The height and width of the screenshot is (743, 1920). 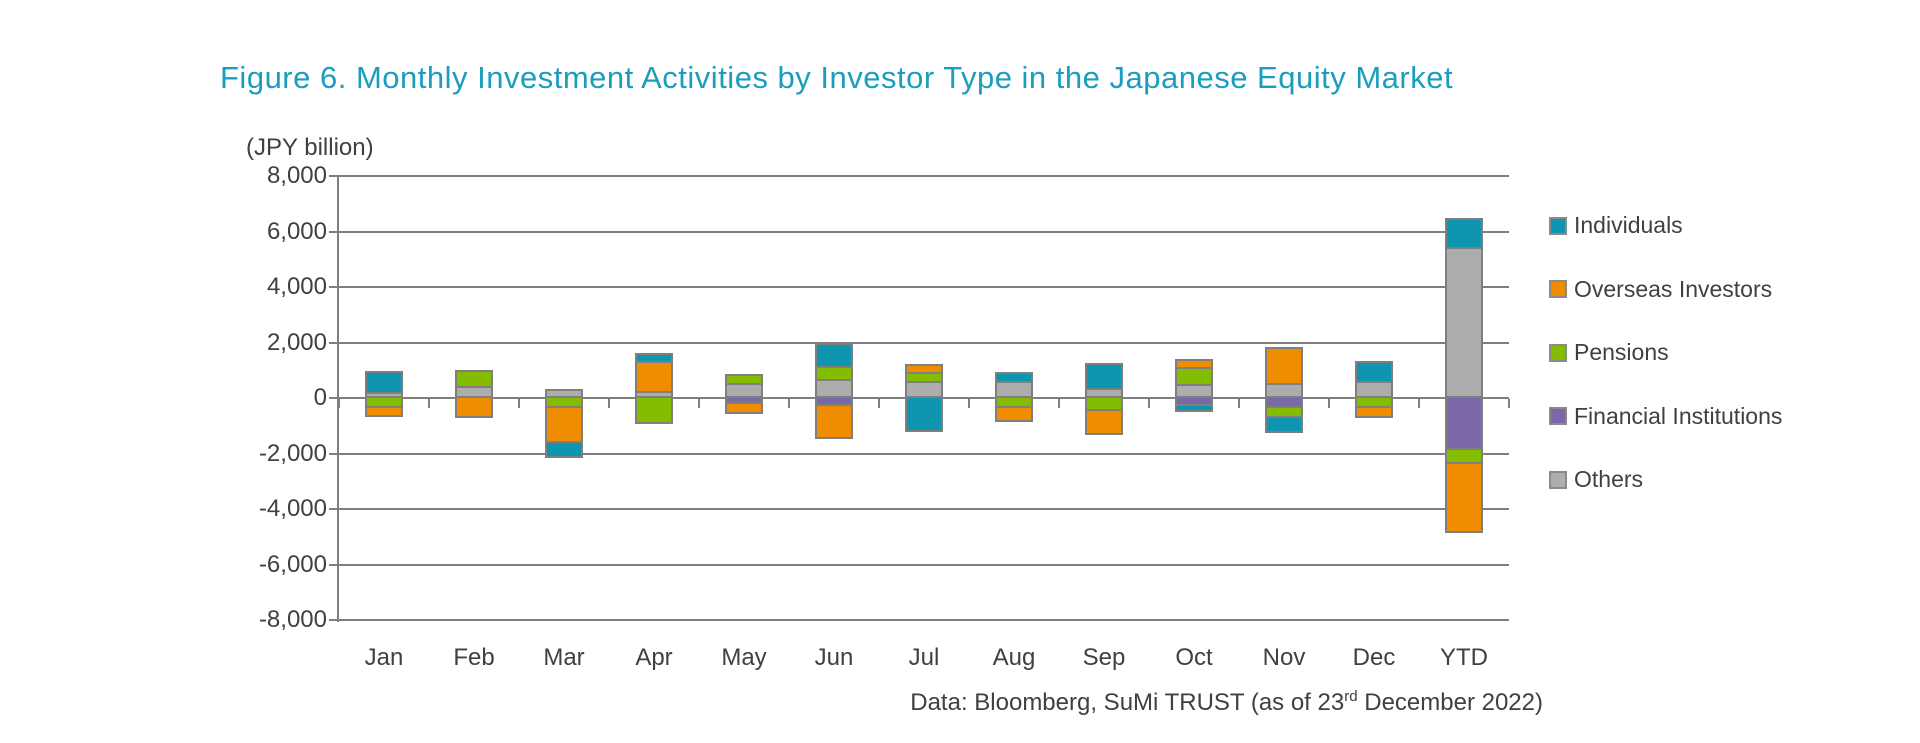 I want to click on bar-segment-aug-pensions, so click(x=1014, y=402).